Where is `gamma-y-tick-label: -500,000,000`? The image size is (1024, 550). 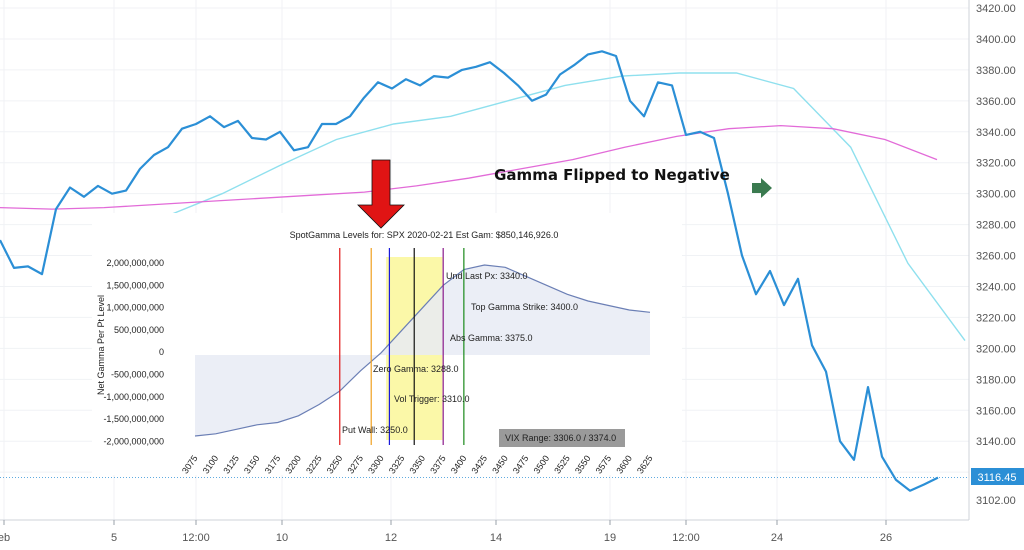 gamma-y-tick-label: -500,000,000 is located at coordinates (137, 375).